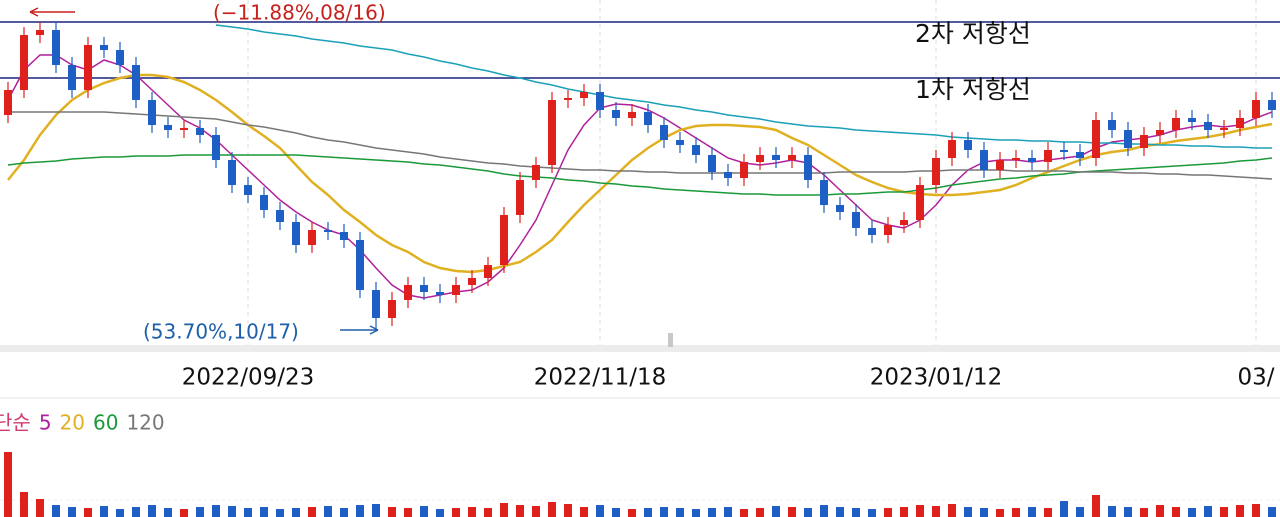 This screenshot has height=517, width=1280. Describe the element at coordinates (640, 145) in the screenshot. I see `ma-line` at that location.